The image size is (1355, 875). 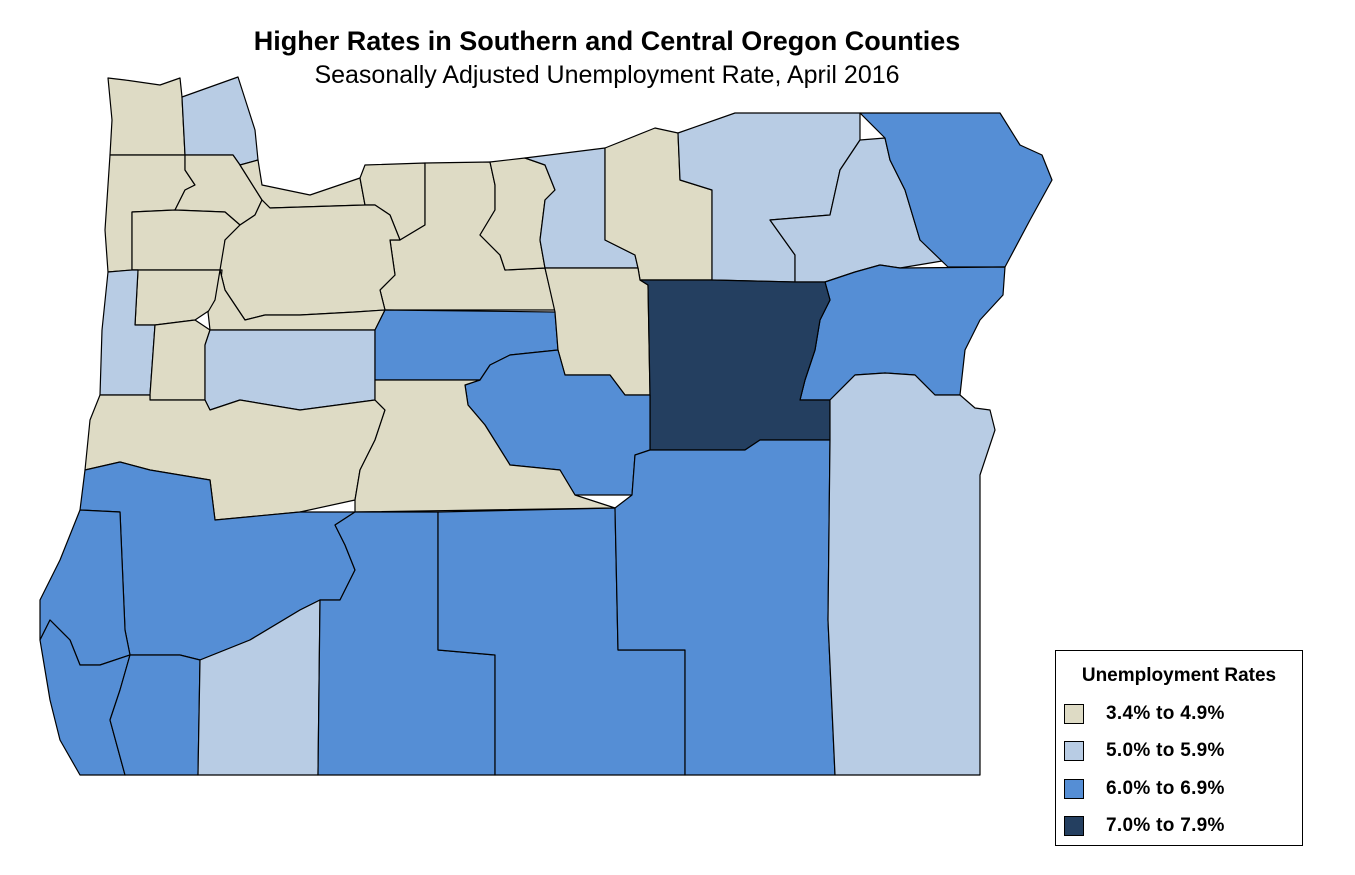 What do you see at coordinates (1165, 825) in the screenshot?
I see `legend-label: 7.0% to 7.9%` at bounding box center [1165, 825].